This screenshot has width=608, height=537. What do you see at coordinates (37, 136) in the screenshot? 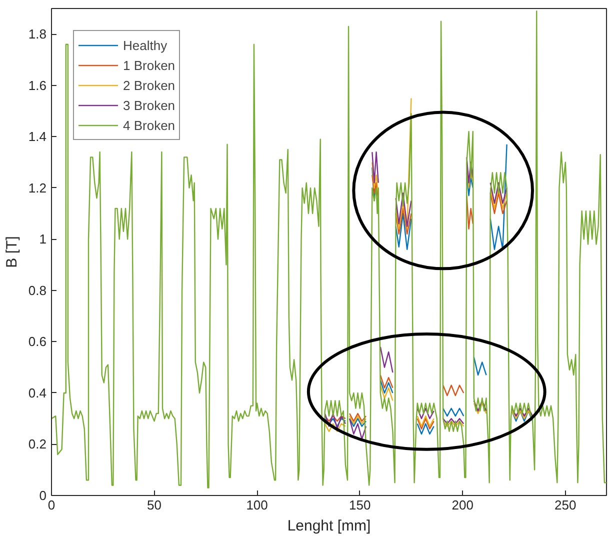
I see `y-tick-label: 1.4` at bounding box center [37, 136].